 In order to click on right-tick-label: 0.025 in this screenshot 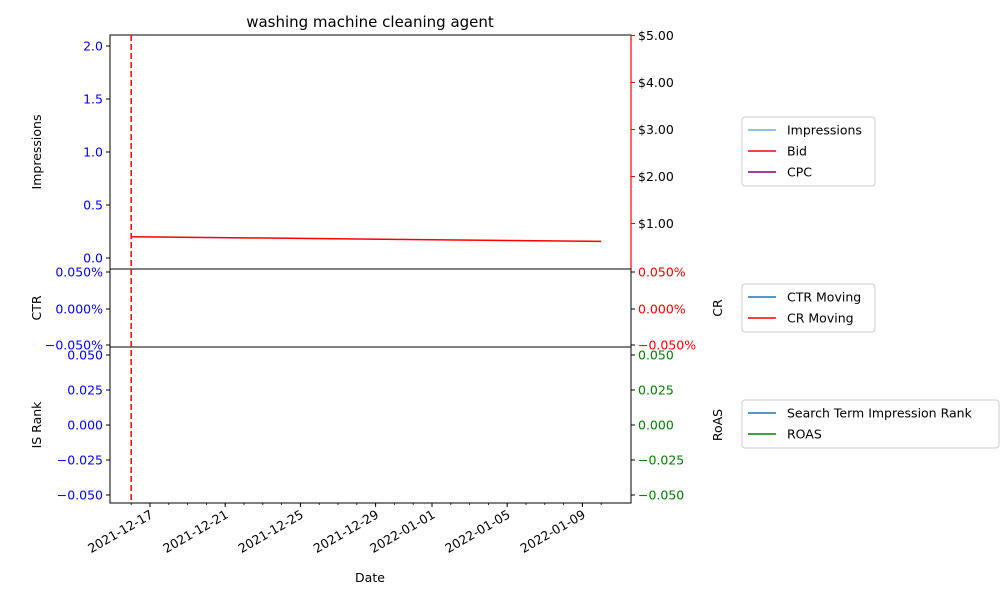, I will do `click(656, 390)`.